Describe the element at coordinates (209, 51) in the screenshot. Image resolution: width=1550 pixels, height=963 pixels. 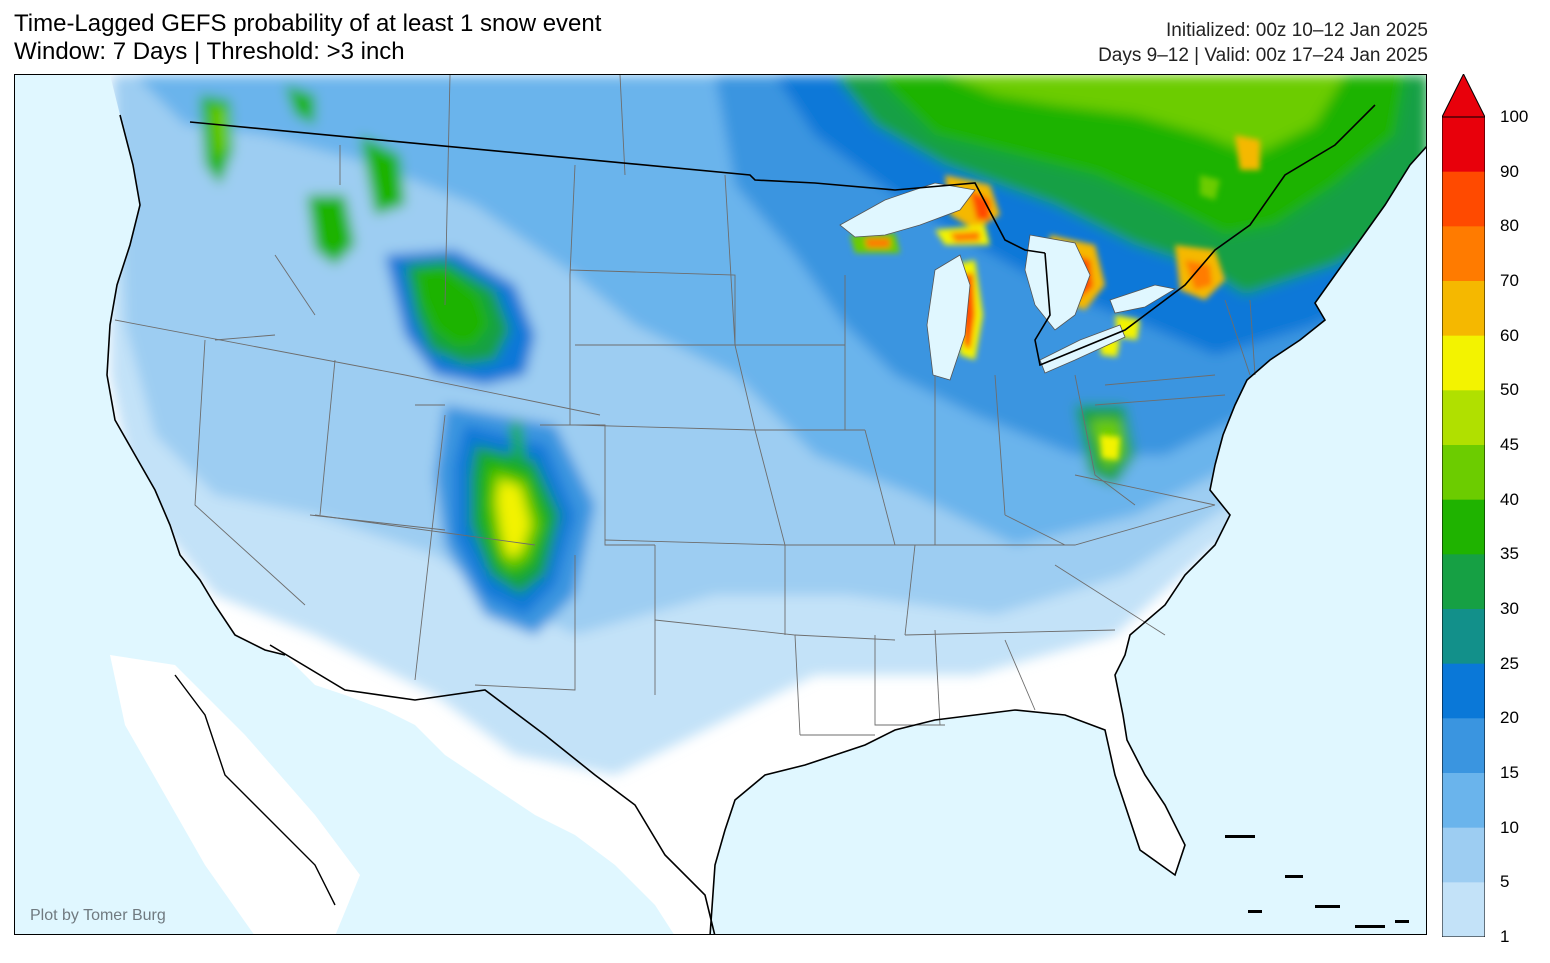
I see `title-line-2: Window: 7 Days | Threshold: >3 inch` at that location.